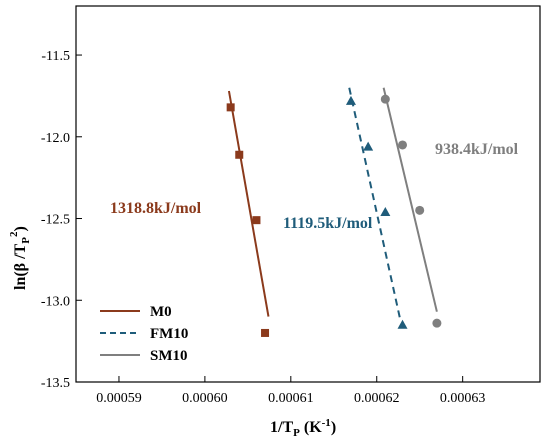 The width and height of the screenshot is (550, 447). Describe the element at coordinates (463, 398) in the screenshot. I see `x-tick-label: 0.00063` at that location.